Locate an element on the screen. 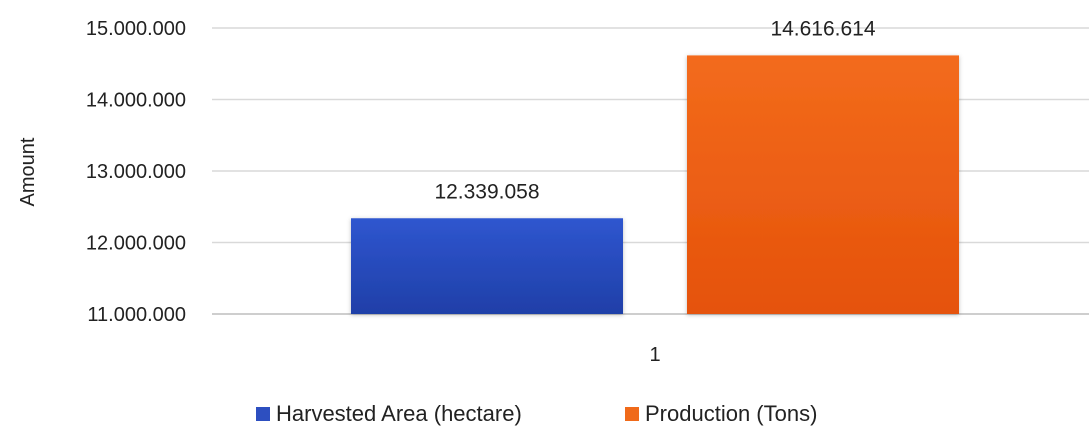 This screenshot has width=1089, height=429. y-axis-title: Amount is located at coordinates (28, 171).